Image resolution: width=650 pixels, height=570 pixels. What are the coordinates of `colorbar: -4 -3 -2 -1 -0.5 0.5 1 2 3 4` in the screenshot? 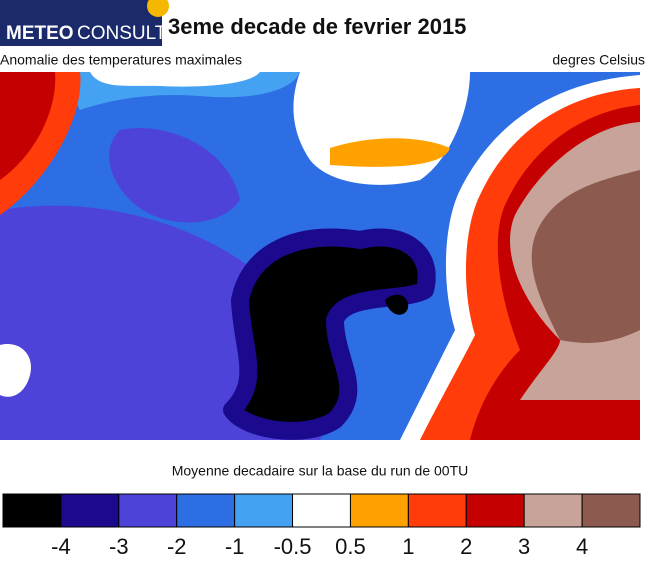 It's located at (321, 526).